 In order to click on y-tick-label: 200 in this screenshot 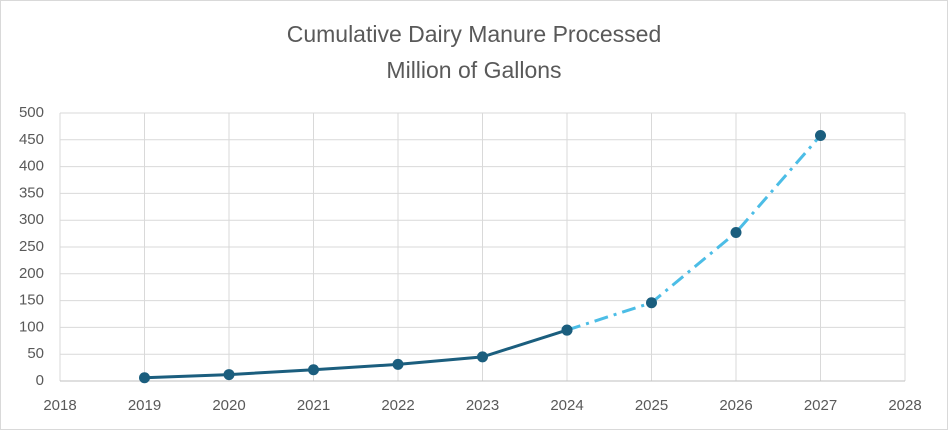, I will do `click(31, 273)`.